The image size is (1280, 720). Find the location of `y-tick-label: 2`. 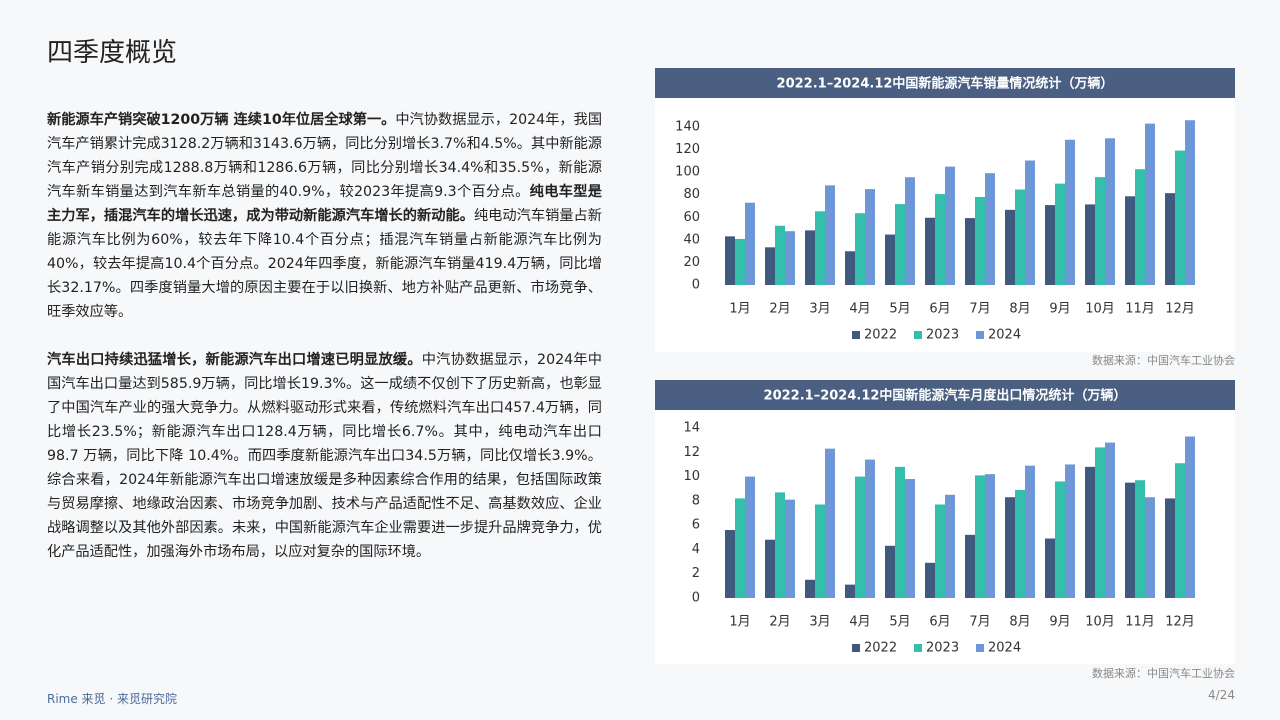

y-tick-label: 2 is located at coordinates (696, 573).